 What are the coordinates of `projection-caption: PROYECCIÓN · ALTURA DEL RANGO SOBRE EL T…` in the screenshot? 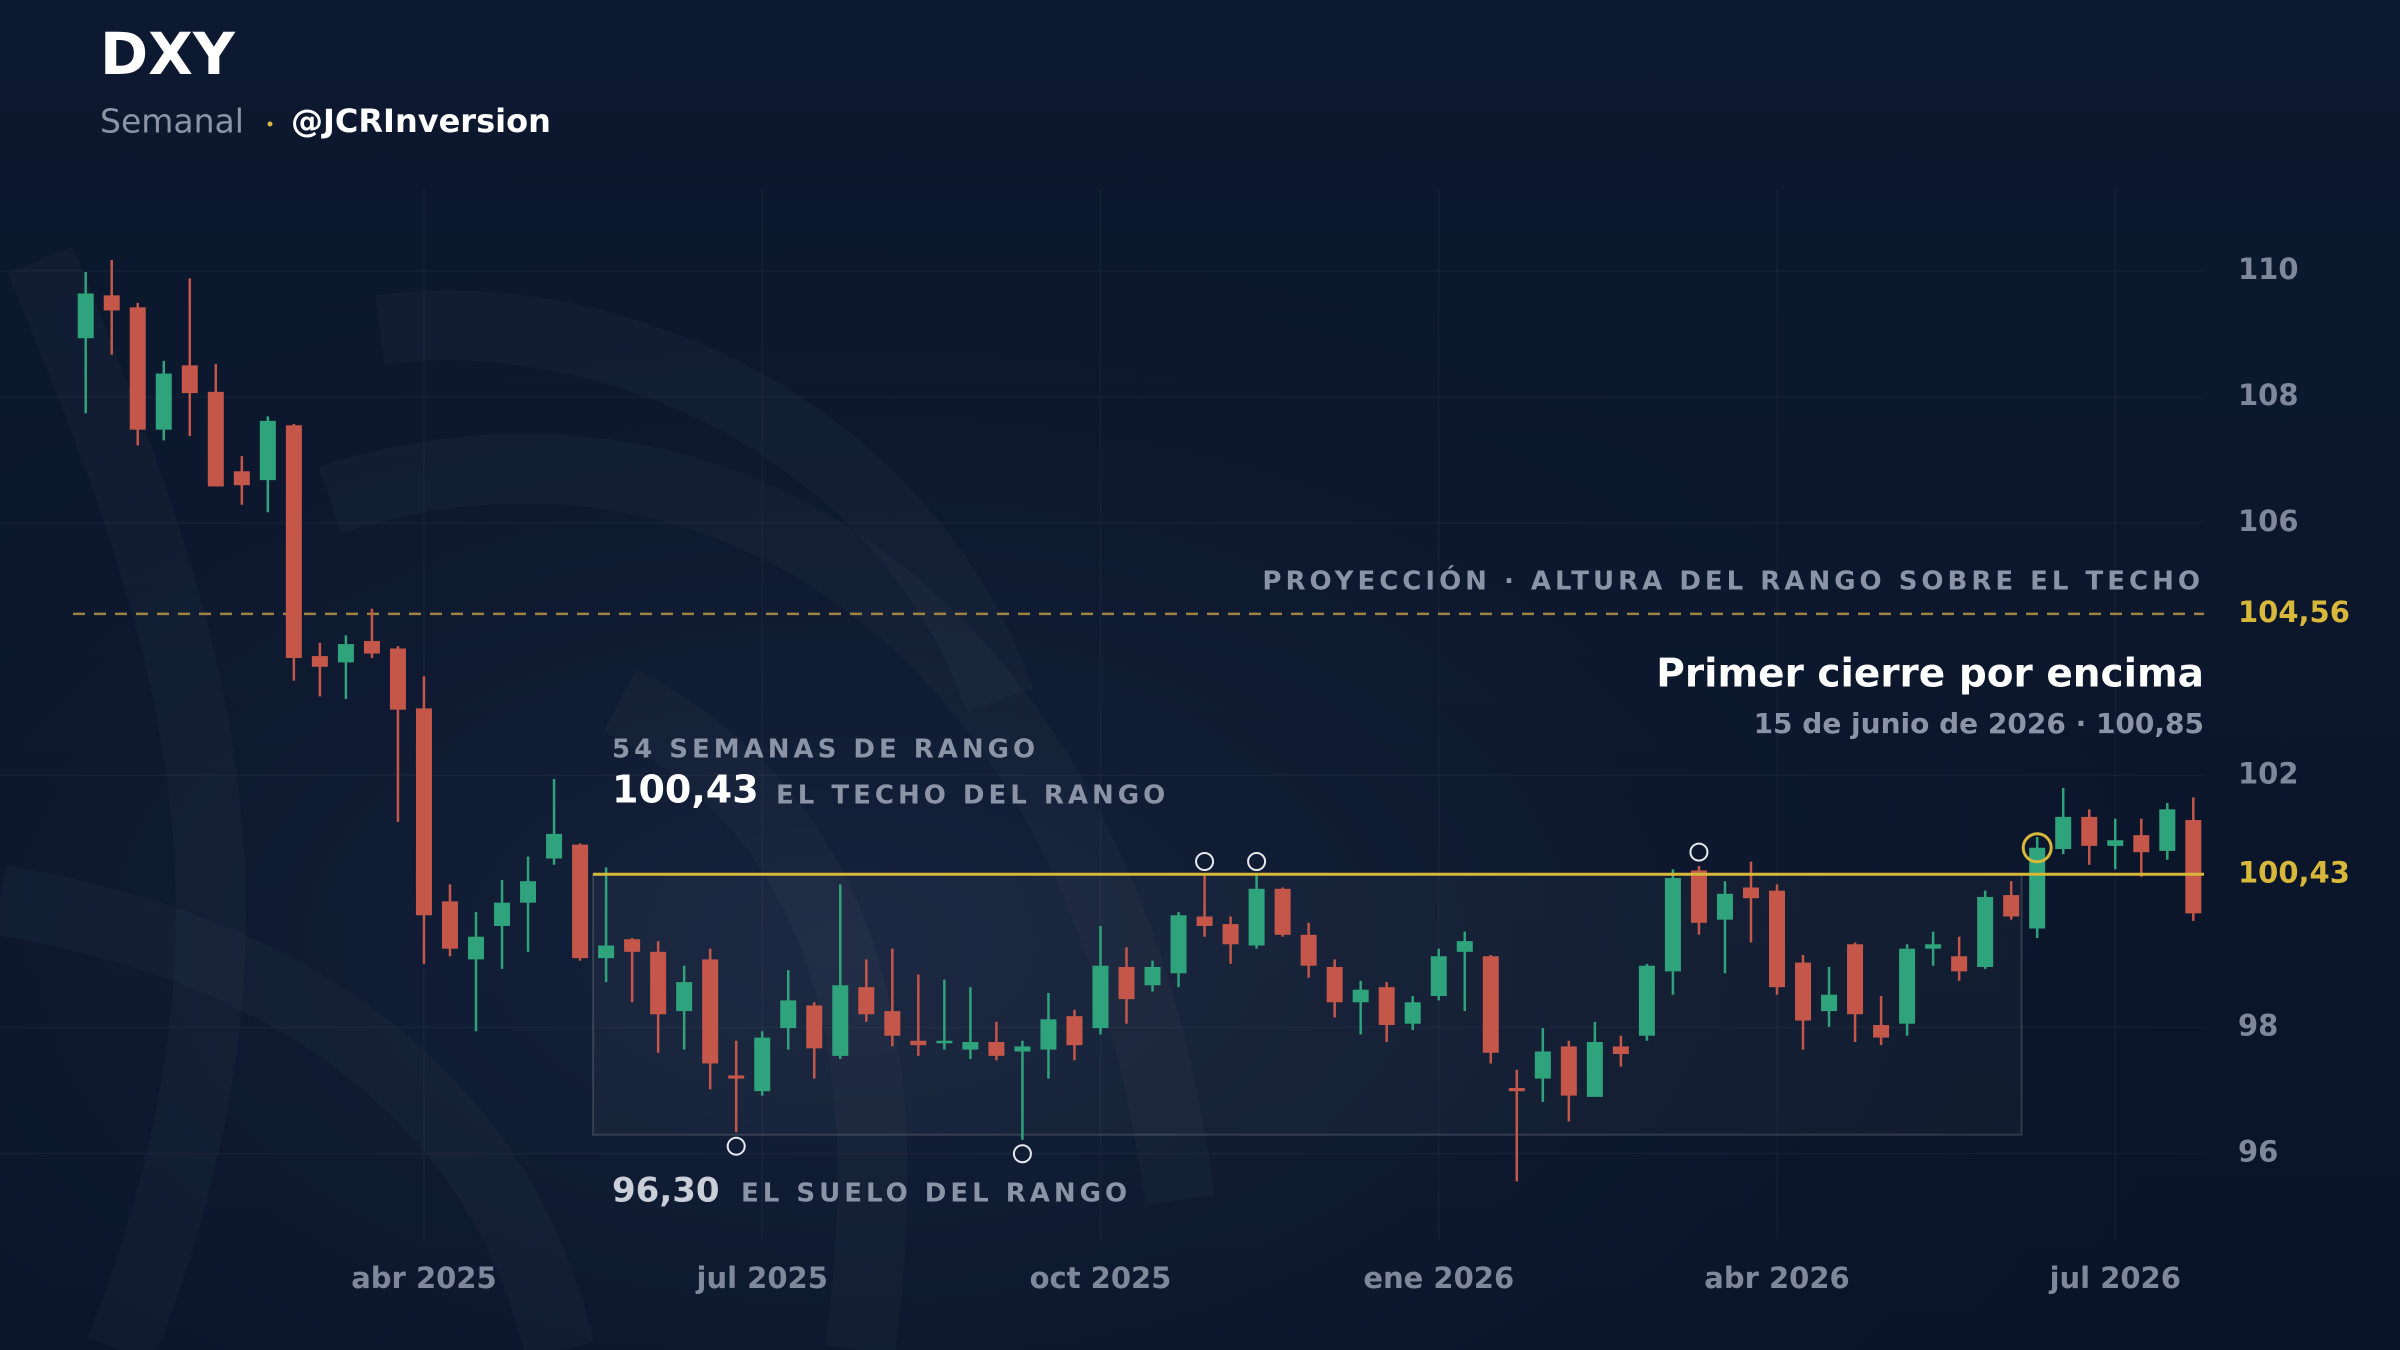 It's located at (1733, 581).